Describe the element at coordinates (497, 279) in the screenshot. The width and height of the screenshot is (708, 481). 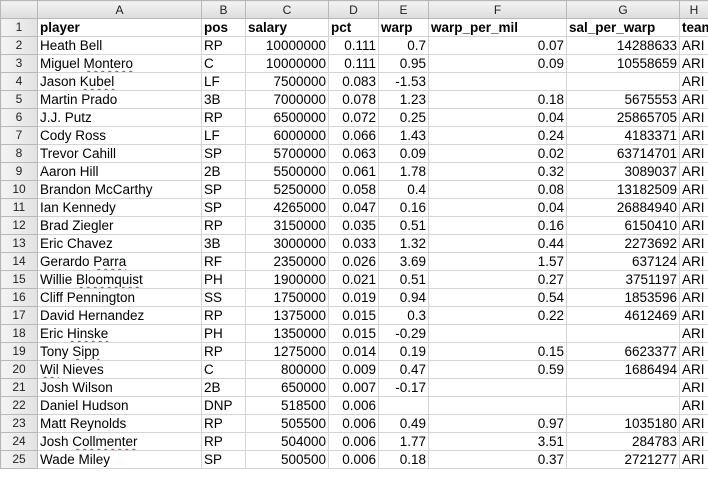
I see `cell: 0.27` at that location.